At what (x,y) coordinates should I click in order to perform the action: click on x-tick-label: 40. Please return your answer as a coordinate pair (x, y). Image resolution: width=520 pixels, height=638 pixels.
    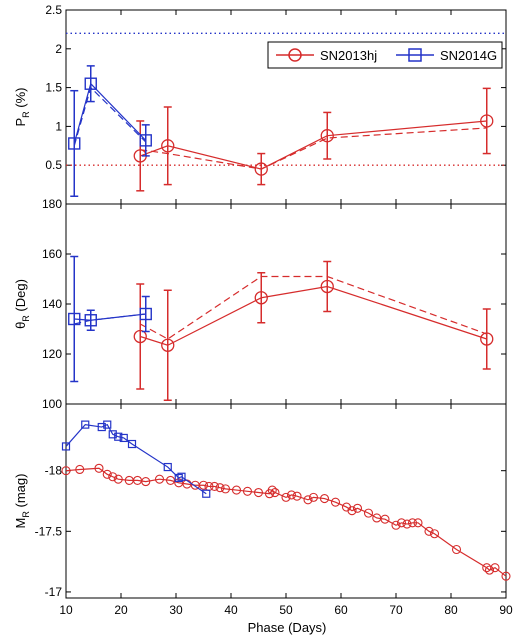
    Looking at the image, I should click on (231, 610).